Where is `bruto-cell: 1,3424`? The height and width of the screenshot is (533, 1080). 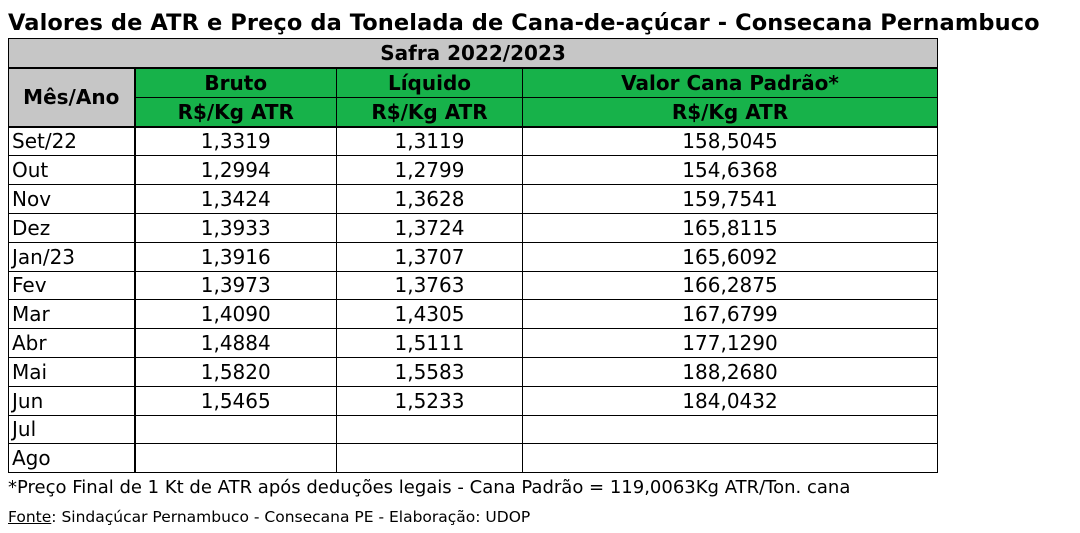
bruto-cell: 1,3424 is located at coordinates (235, 199).